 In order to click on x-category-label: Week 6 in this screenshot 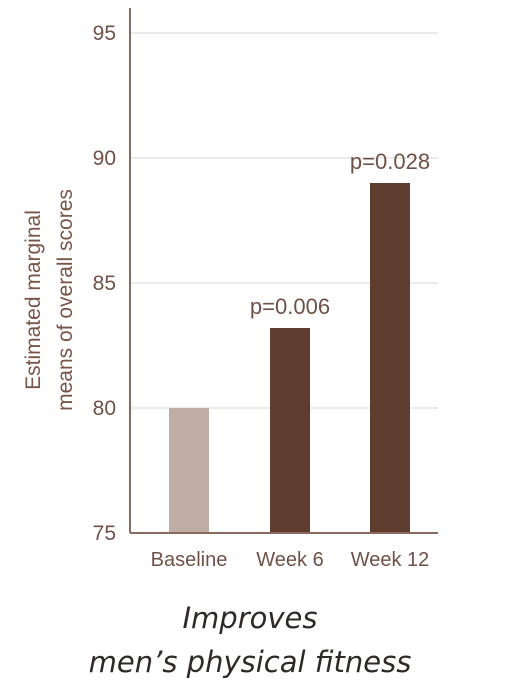, I will do `click(289, 560)`.